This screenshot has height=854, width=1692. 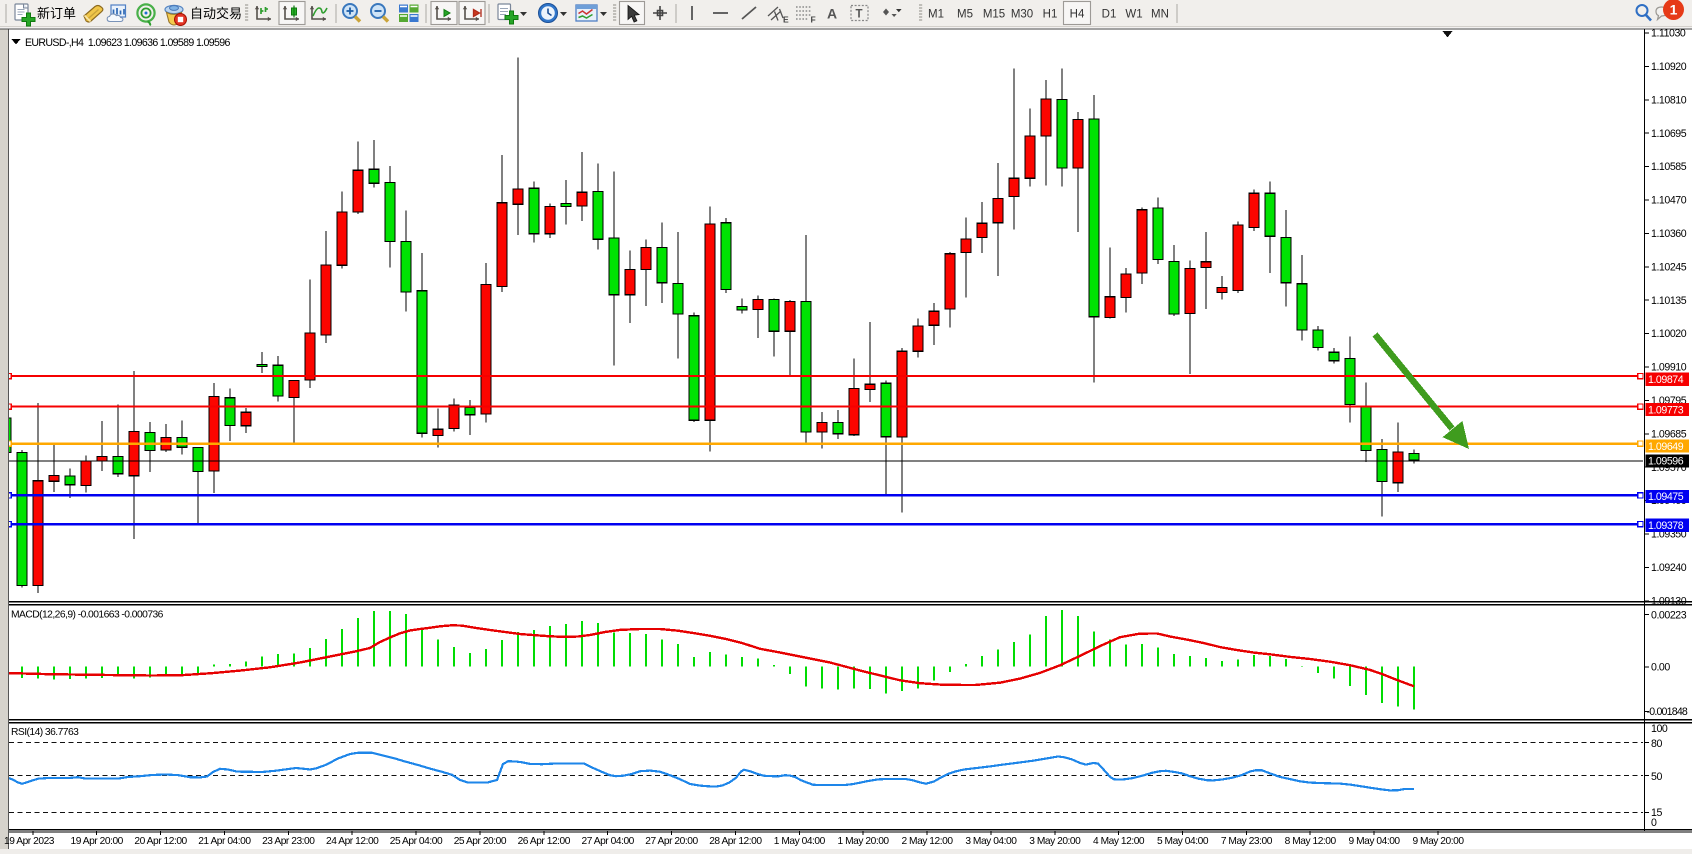 What do you see at coordinates (56, 13) in the screenshot?
I see `svg-text: 新订单` at bounding box center [56, 13].